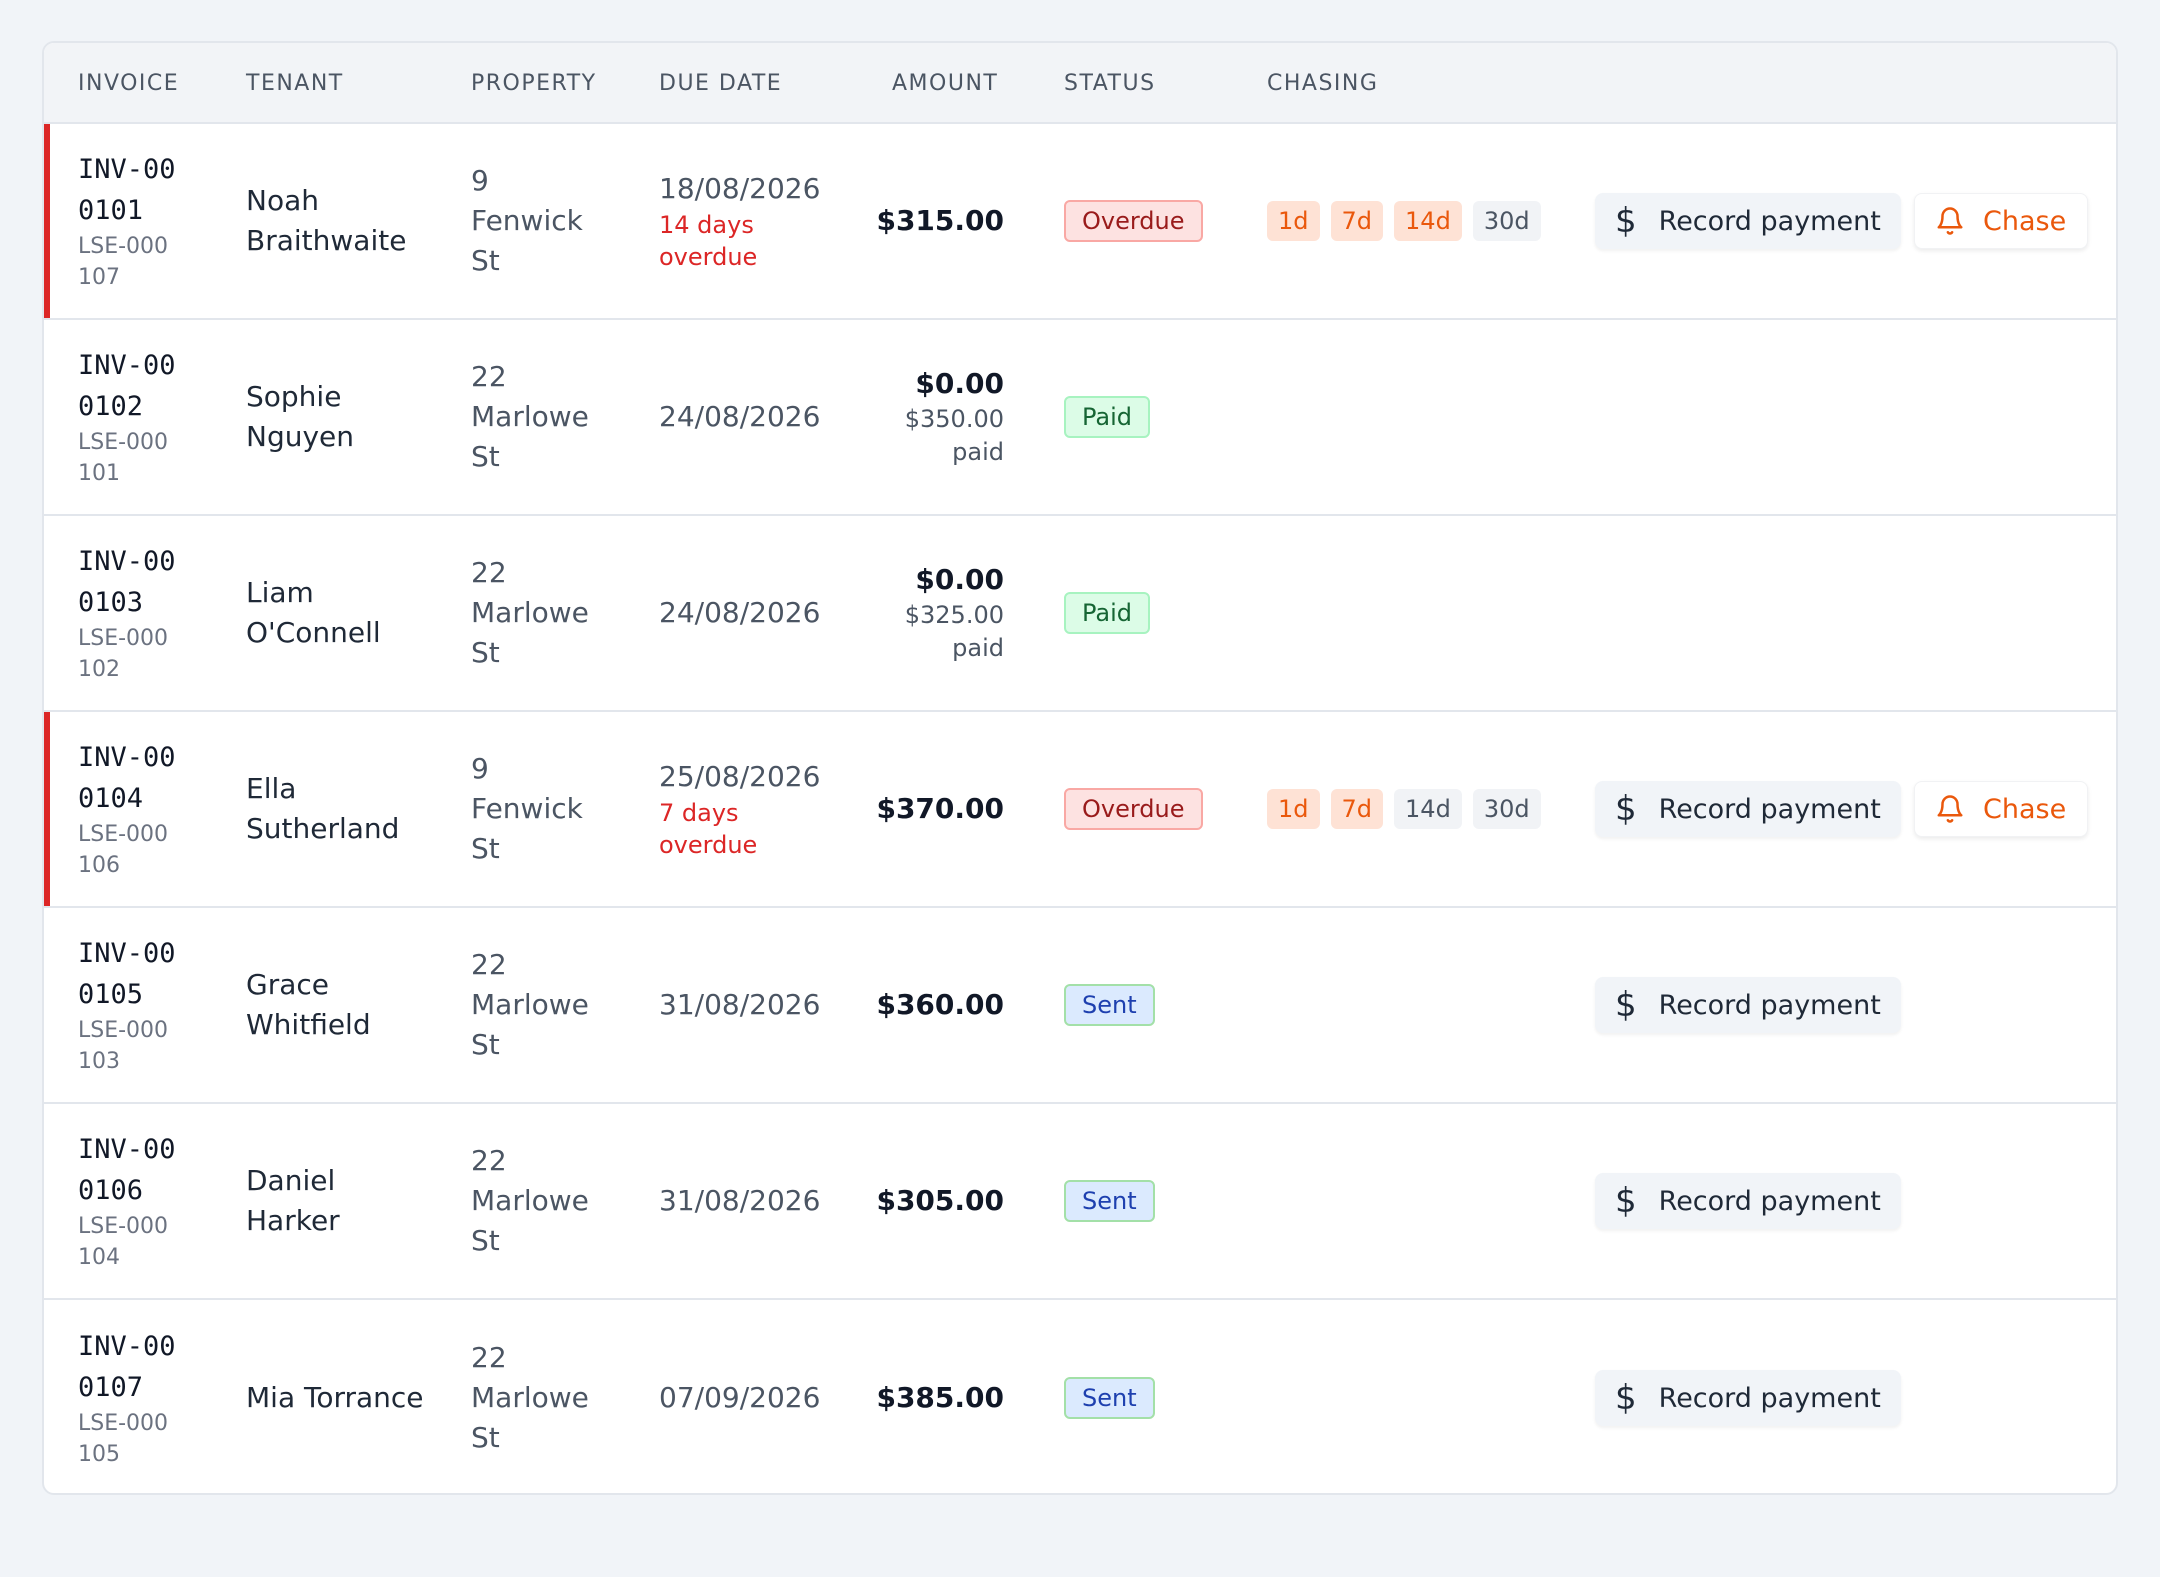 This screenshot has width=2160, height=1577. Describe the element at coordinates (708, 241) in the screenshot. I see `overdue-note: 14 days overdue` at that location.